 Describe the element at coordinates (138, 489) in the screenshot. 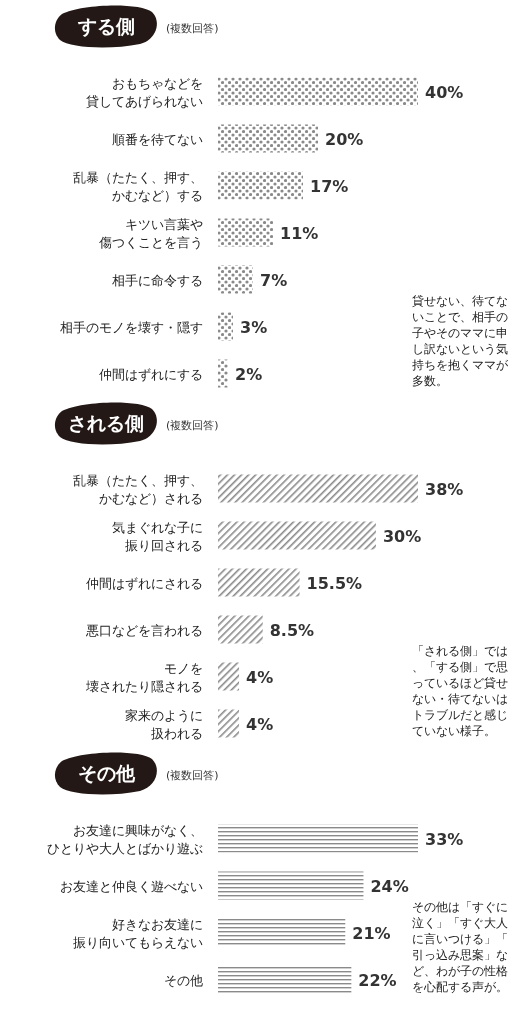

I see `y-tick-label: 乱暴（たたく、押す、かむなど）される` at that location.